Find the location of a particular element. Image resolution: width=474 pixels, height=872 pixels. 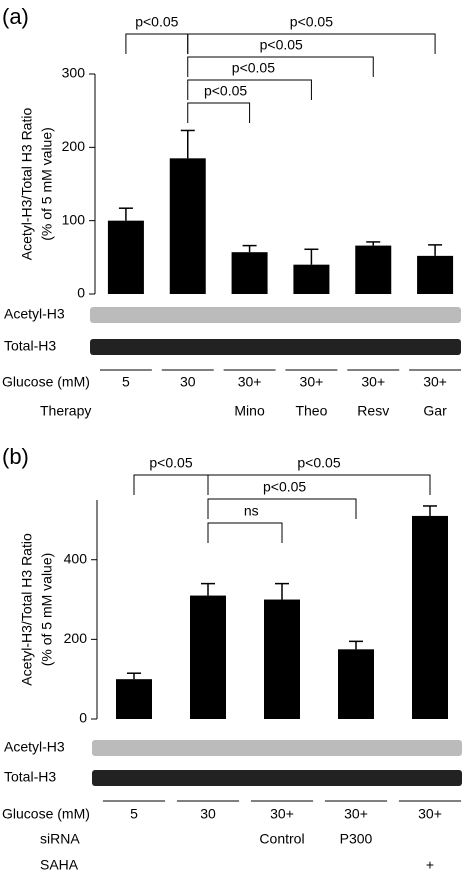

row-value: + is located at coordinates (430, 864).